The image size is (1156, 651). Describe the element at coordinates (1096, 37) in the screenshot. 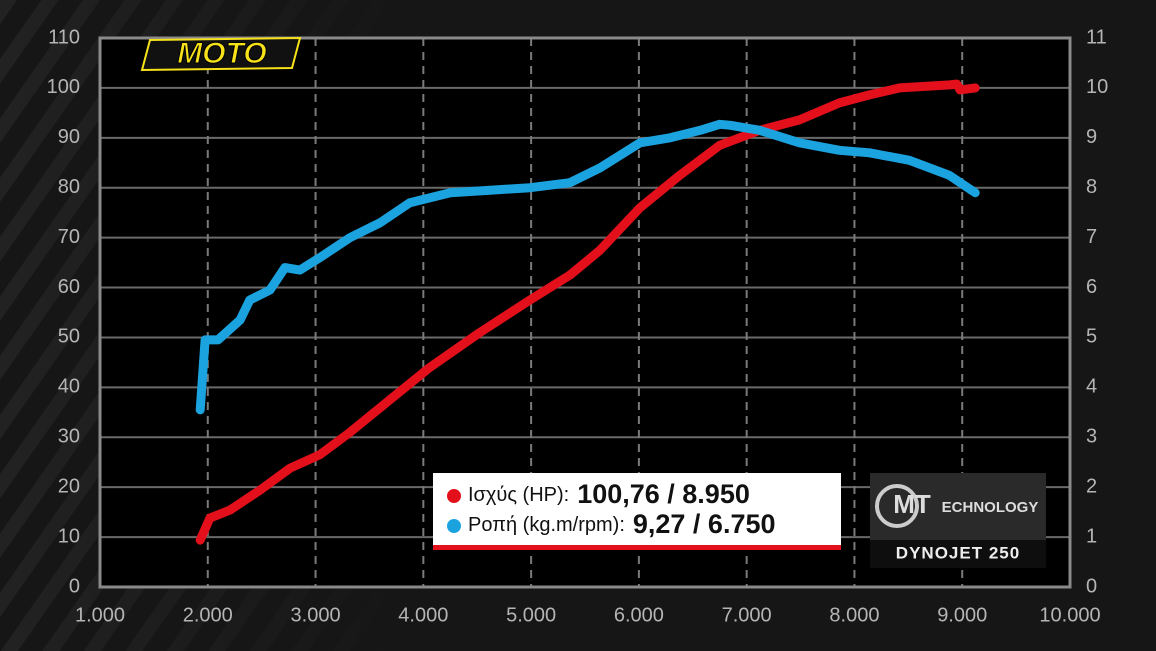

I see `y2-tick-label: 11` at that location.